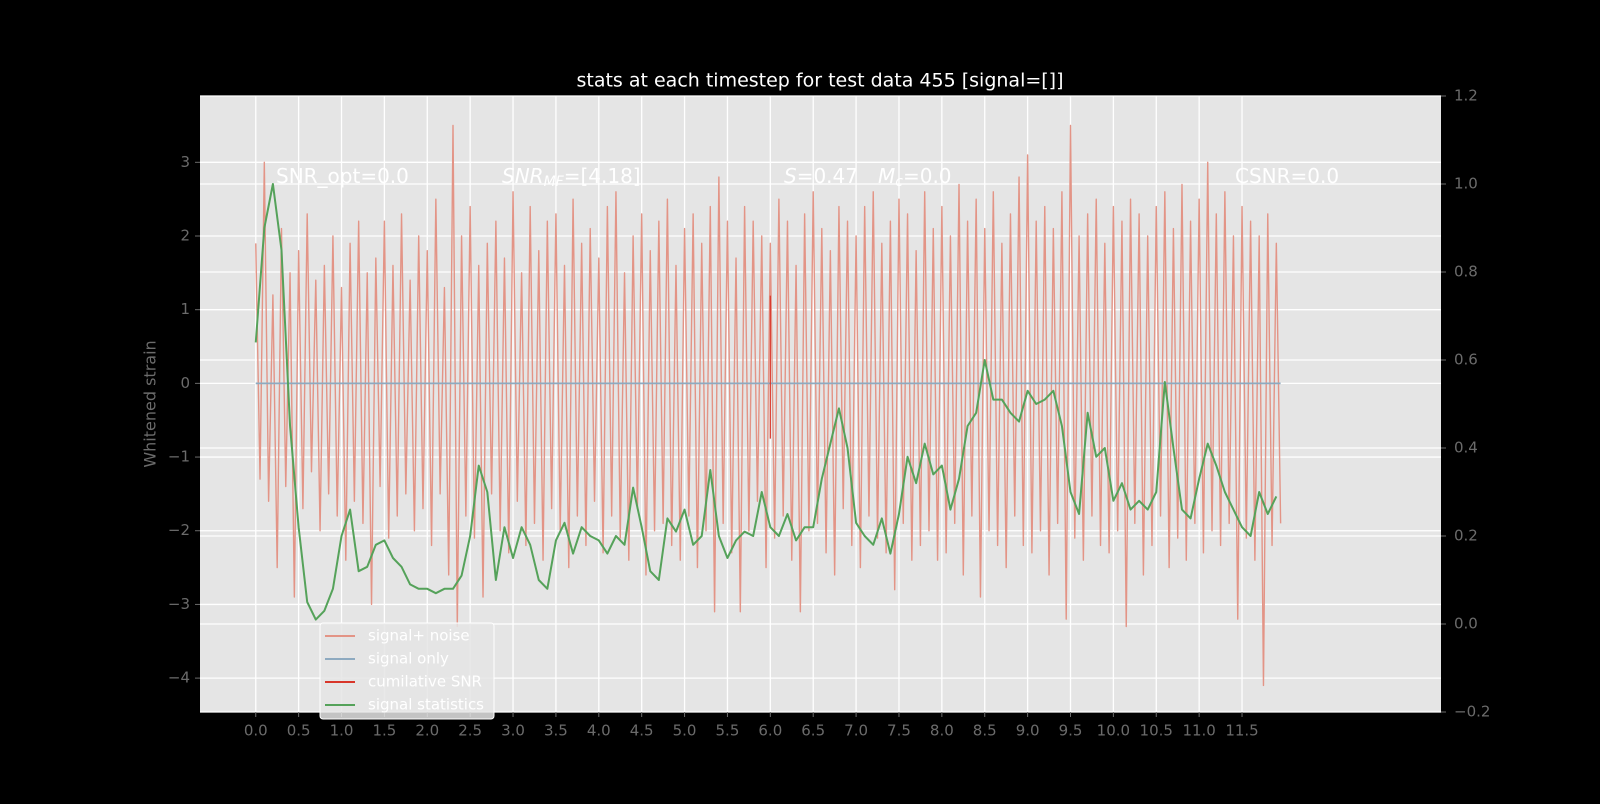 This screenshot has width=1600, height=804. Describe the element at coordinates (185, 309) in the screenshot. I see `y-tick-label: 1` at that location.